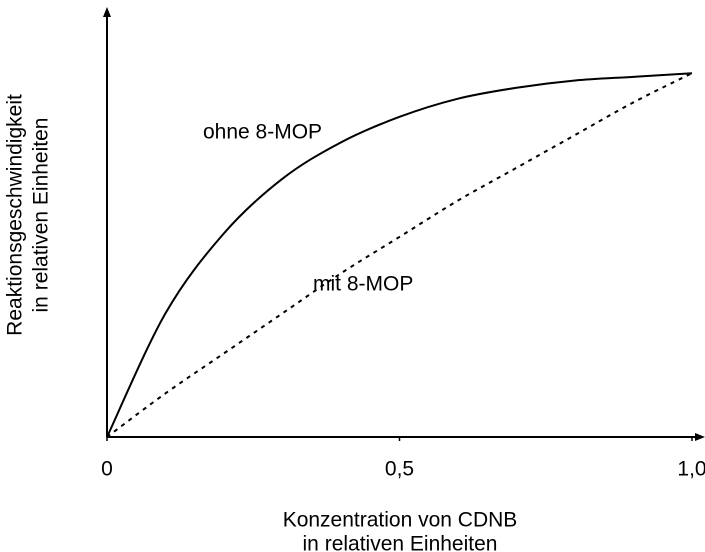 Image resolution: width=705 pixels, height=552 pixels. What do you see at coordinates (41, 215) in the screenshot?
I see `y-axis-label: in relativen Einheiten` at bounding box center [41, 215].